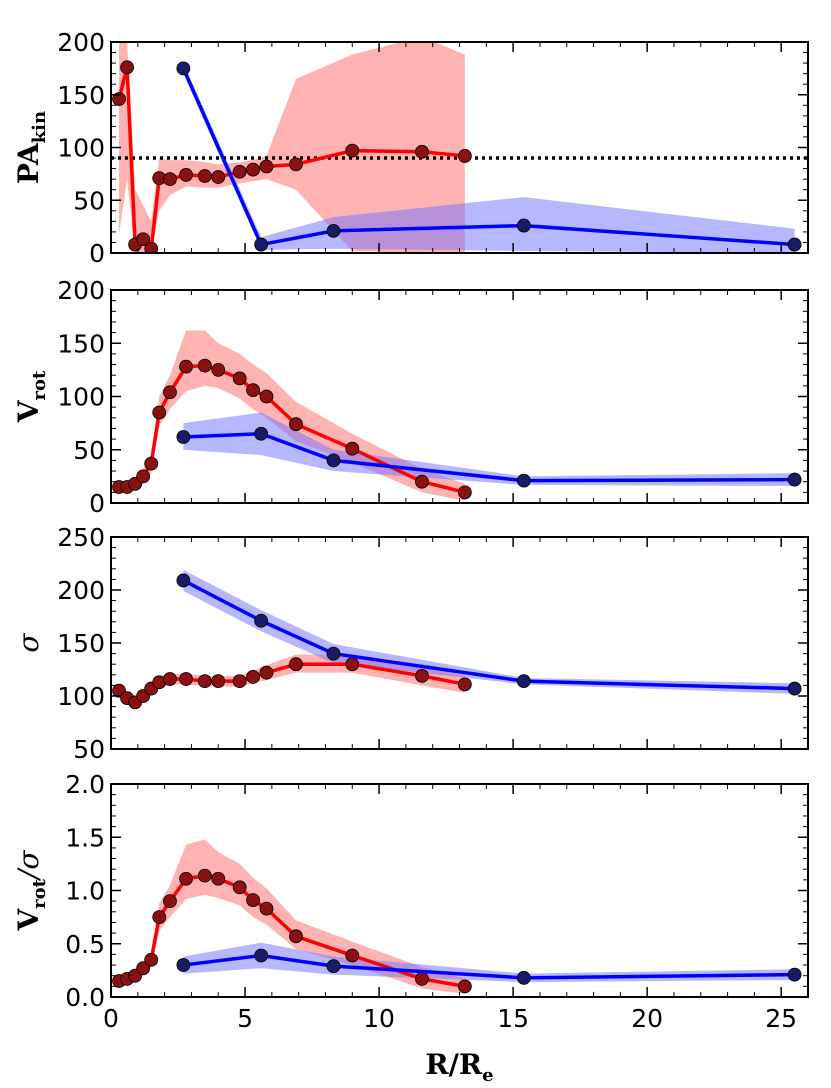 Image resolution: width=831 pixels, height=1088 pixels. I want to click on y-tick-label: 2.0, so click(85, 784).